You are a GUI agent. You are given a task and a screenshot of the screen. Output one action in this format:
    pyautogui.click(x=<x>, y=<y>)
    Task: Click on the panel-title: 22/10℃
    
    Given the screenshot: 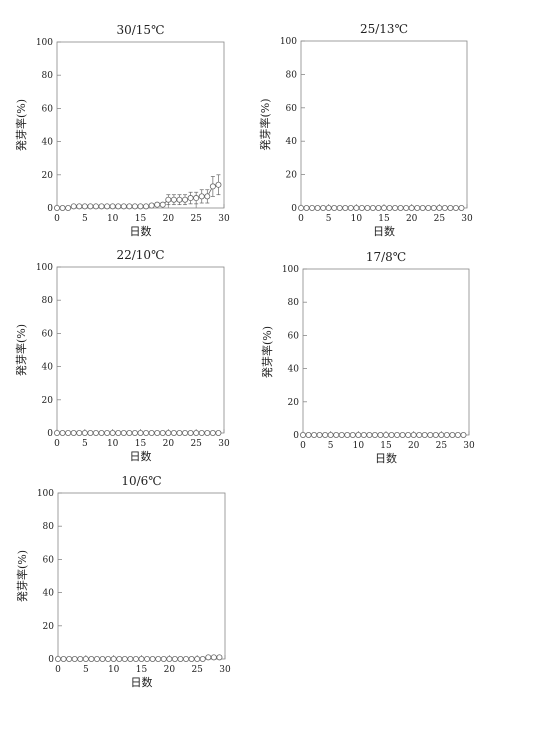 What is the action you would take?
    pyautogui.click(x=140, y=255)
    